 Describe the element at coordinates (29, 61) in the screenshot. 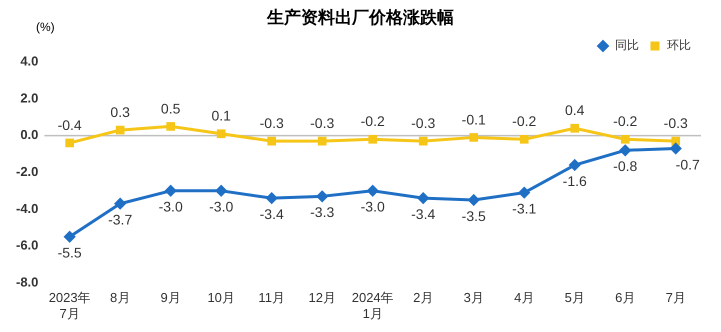

I see `y-tick-label: 4.0` at that location.